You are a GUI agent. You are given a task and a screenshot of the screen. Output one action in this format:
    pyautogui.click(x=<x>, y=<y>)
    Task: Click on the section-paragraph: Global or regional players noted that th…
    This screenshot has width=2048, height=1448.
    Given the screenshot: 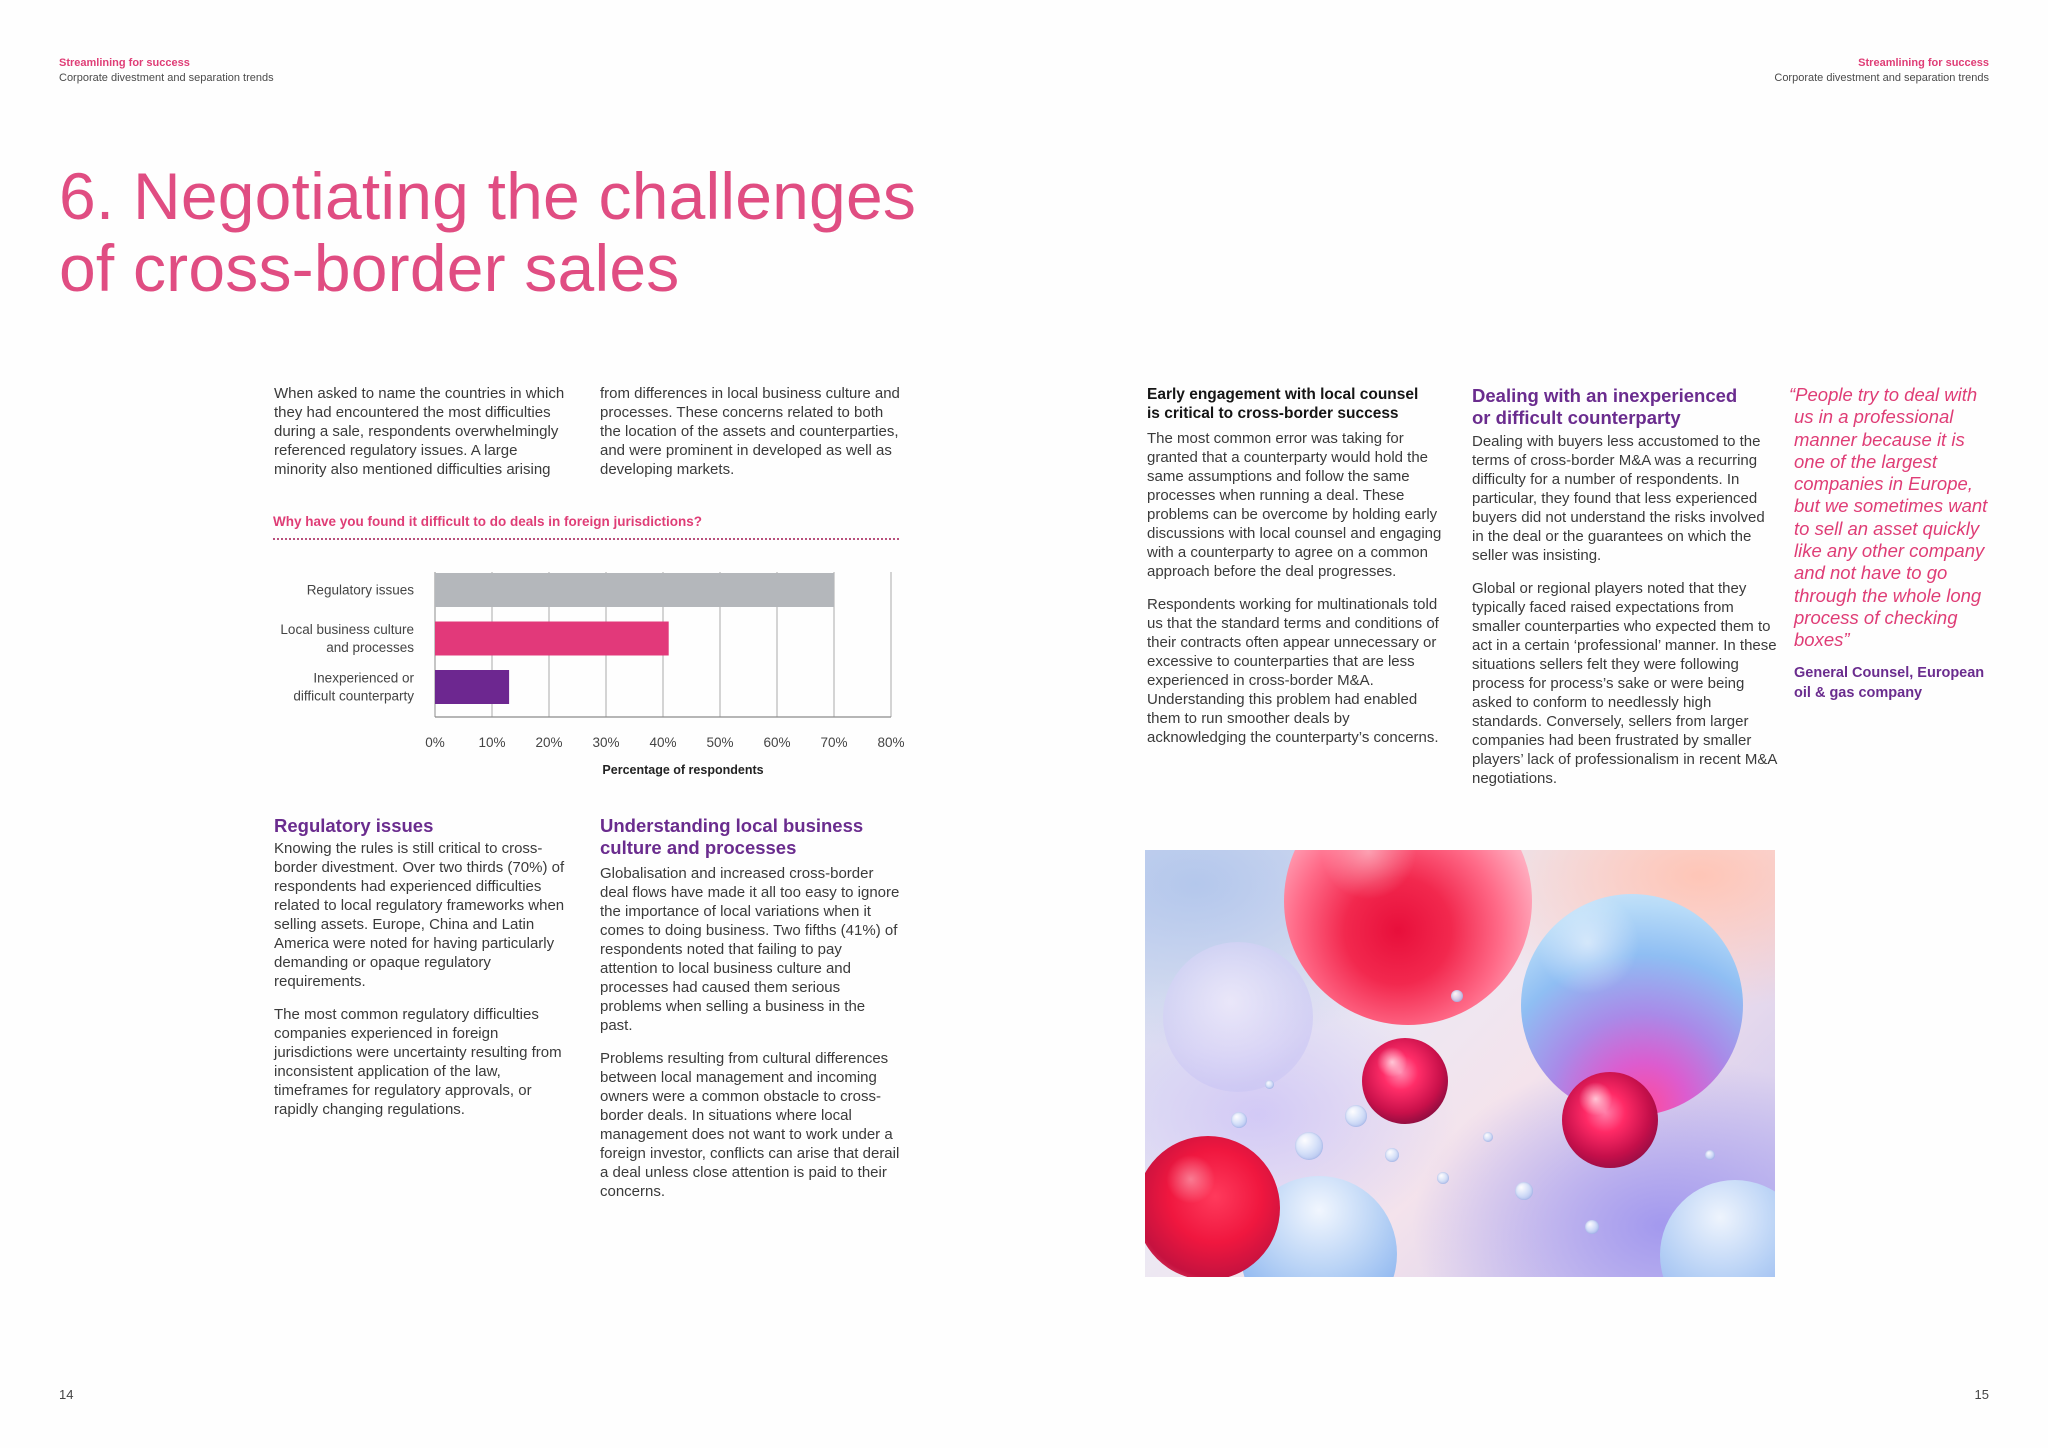 What is the action you would take?
    pyautogui.click(x=1624, y=683)
    